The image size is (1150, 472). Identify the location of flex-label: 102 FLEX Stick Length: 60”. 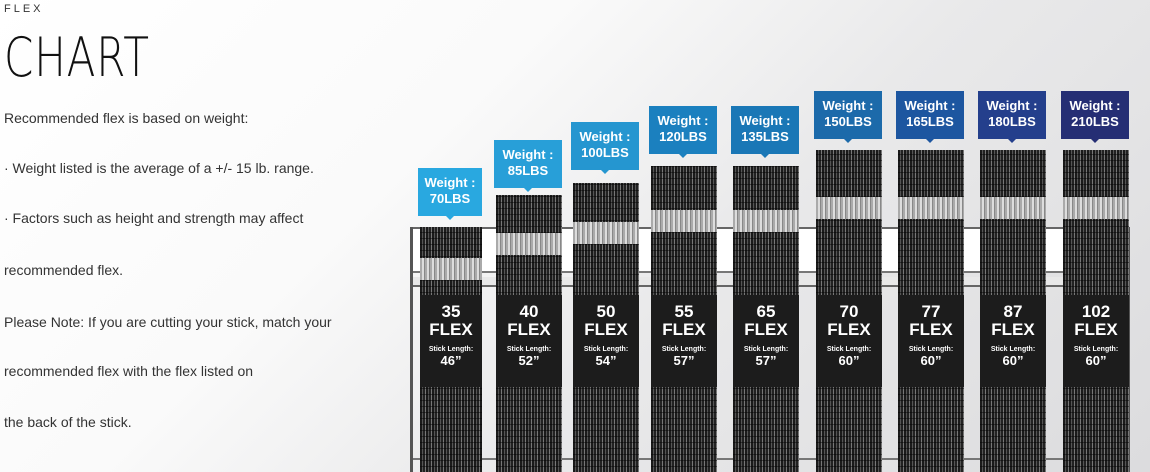
(1096, 341).